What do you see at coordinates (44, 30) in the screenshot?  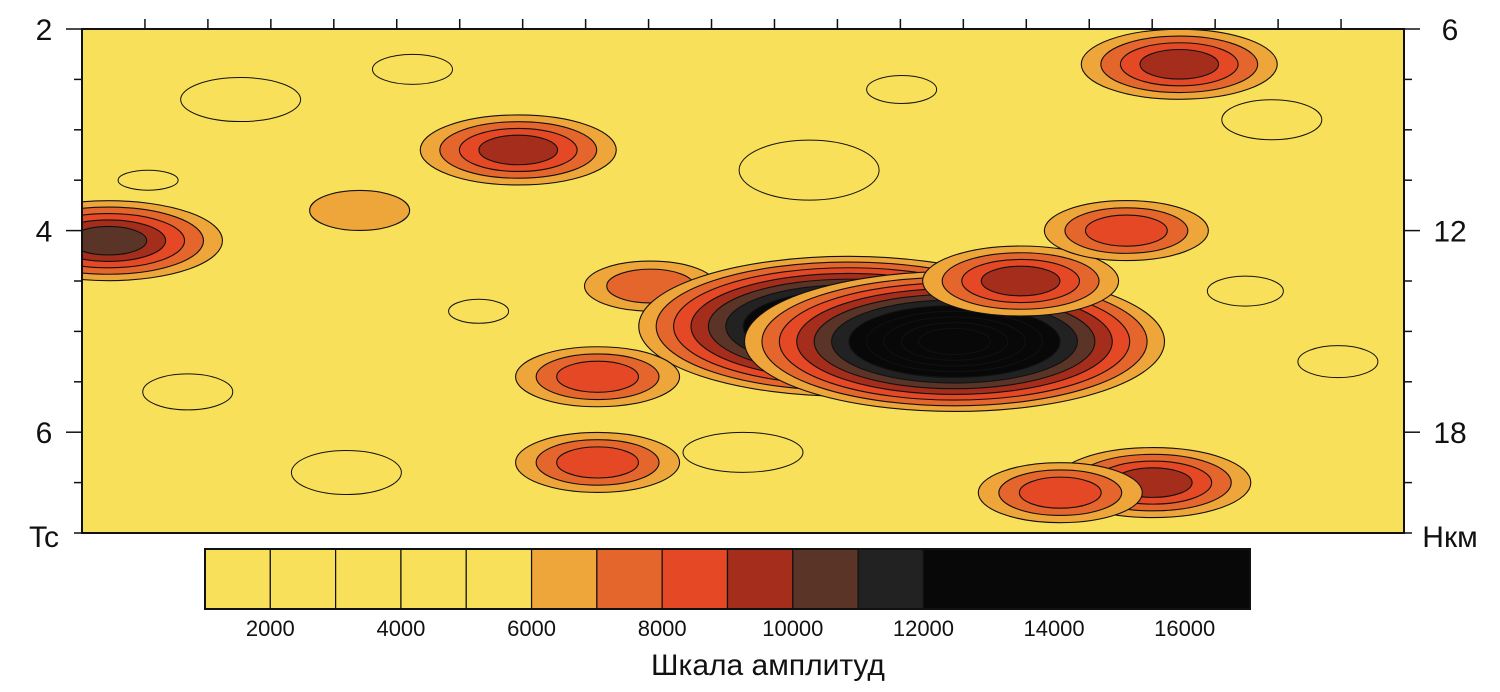 I see `left-tick-label: 2` at bounding box center [44, 30].